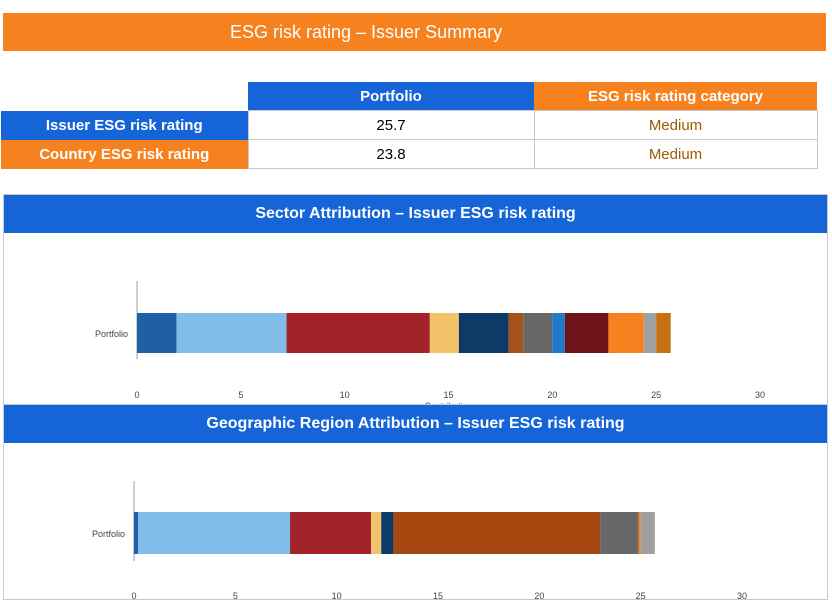 This screenshot has height=604, width=832. Describe the element at coordinates (391, 125) in the screenshot. I see `issuer-portfolio-value: 25.7` at that location.